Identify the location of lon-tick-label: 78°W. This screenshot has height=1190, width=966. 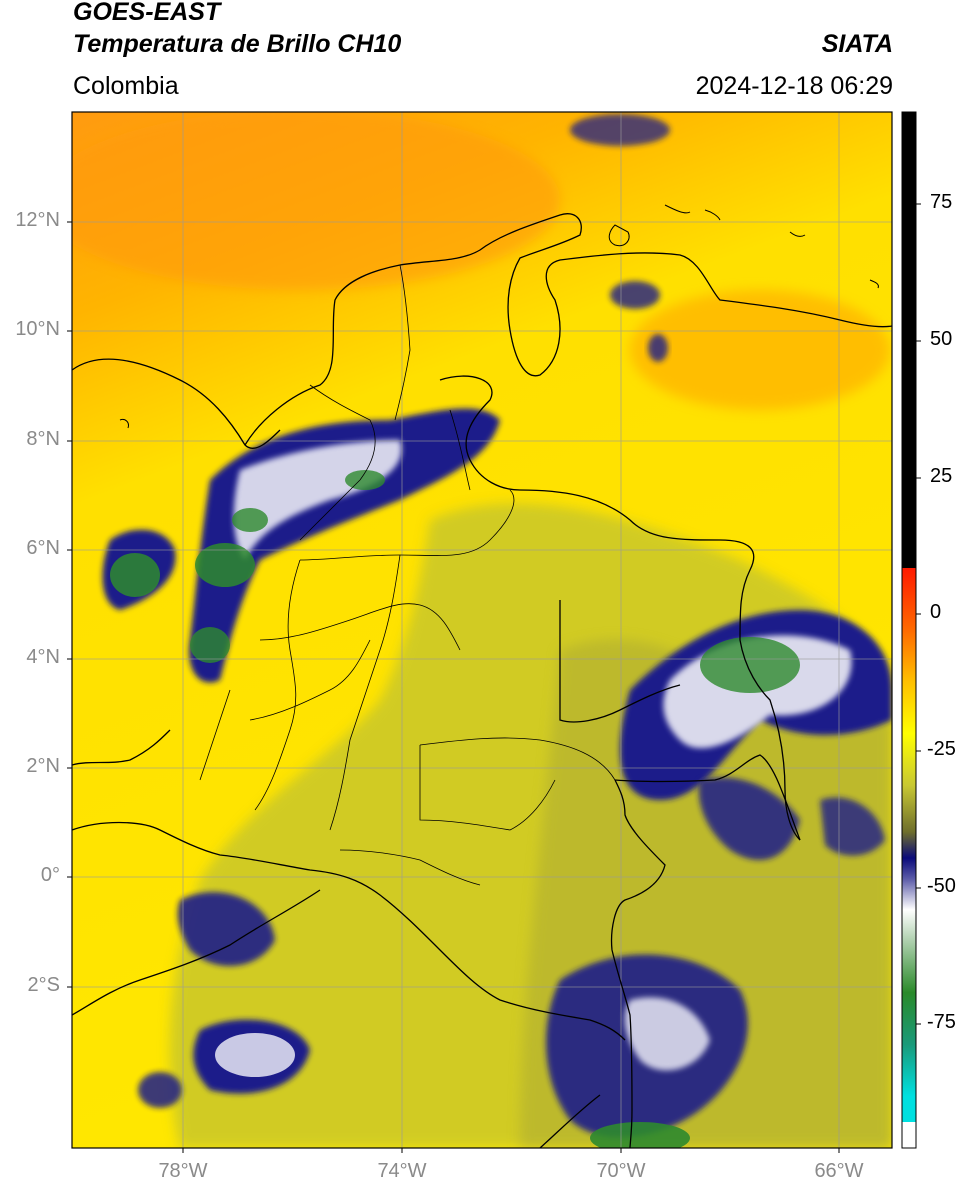
(183, 1171).